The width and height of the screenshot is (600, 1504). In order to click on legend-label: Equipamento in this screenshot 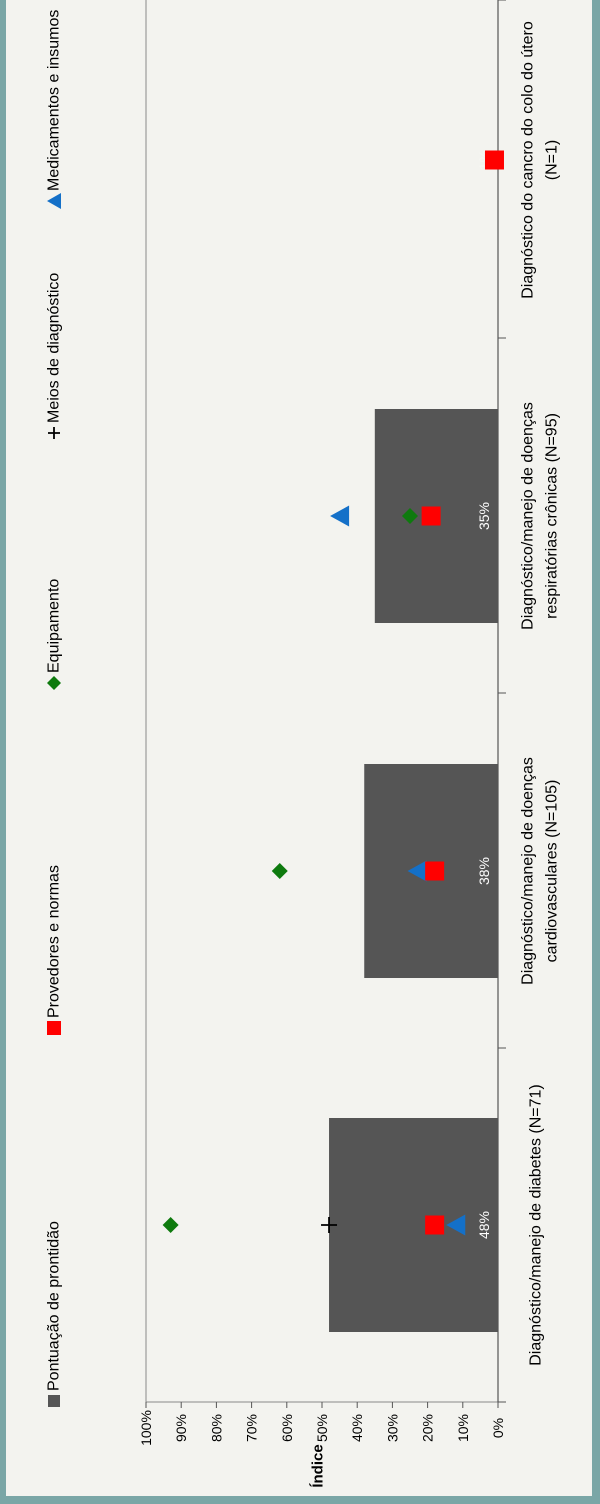, I will do `click(54, 626)`.